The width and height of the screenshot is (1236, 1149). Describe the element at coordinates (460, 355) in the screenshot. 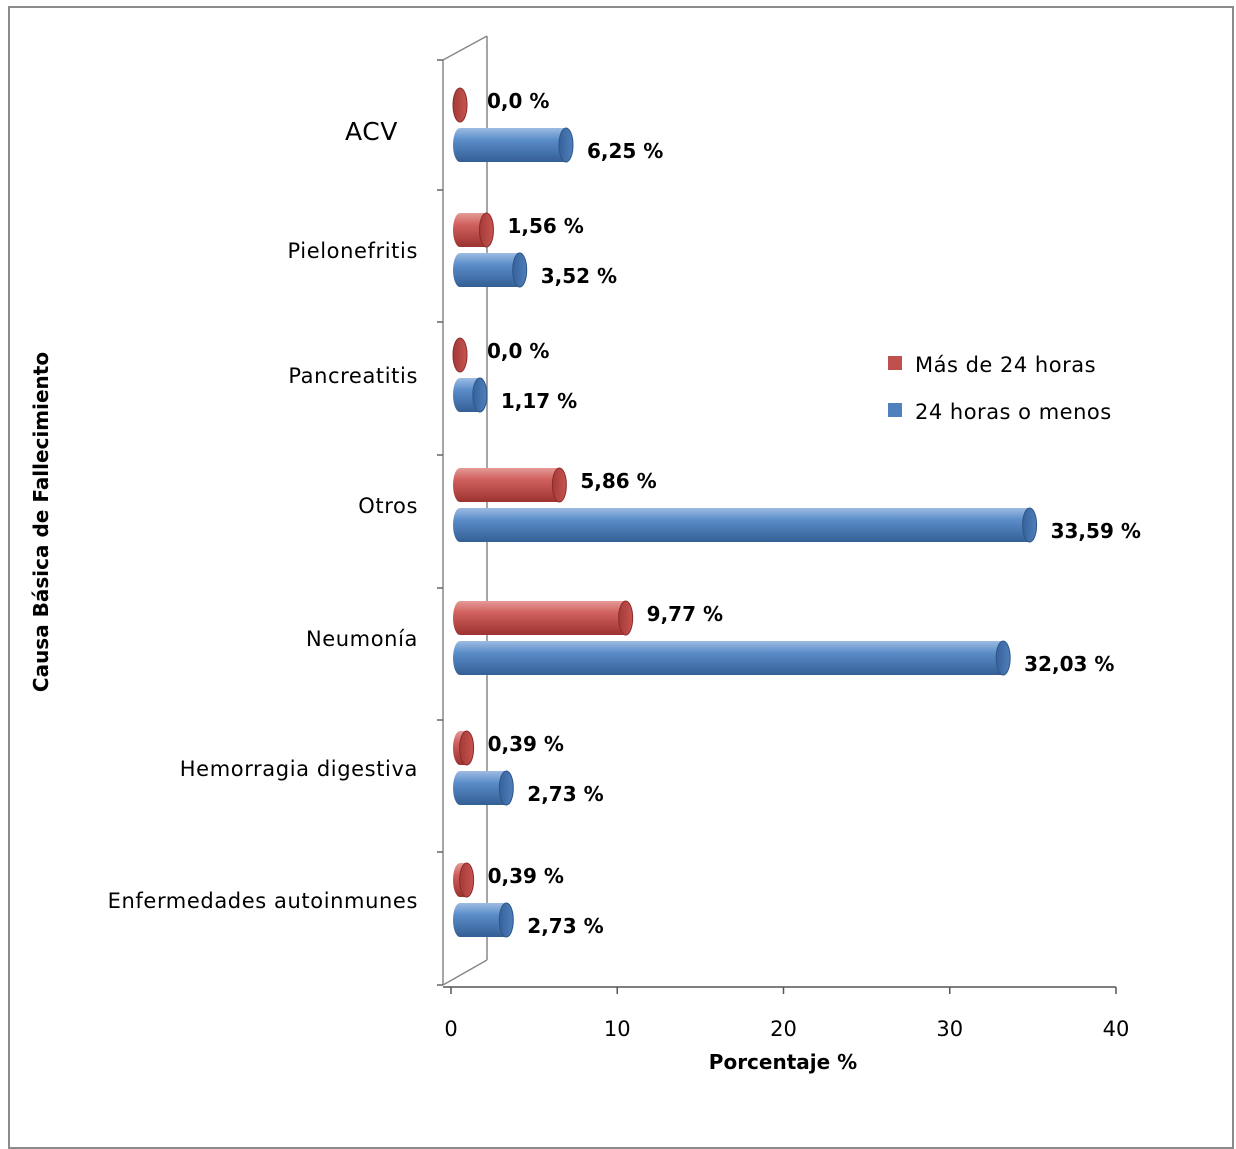

I see `bar-mas-de-24-horas-pancreatitis` at that location.